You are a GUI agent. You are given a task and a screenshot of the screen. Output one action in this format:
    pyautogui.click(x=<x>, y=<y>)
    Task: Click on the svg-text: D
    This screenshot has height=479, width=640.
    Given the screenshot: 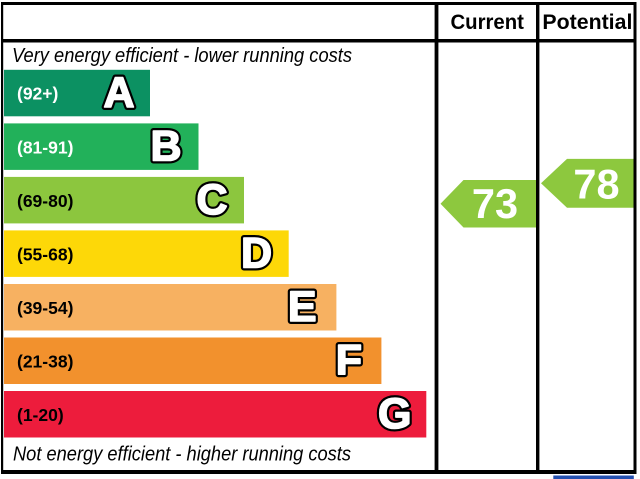 What is the action you would take?
    pyautogui.click(x=256, y=253)
    